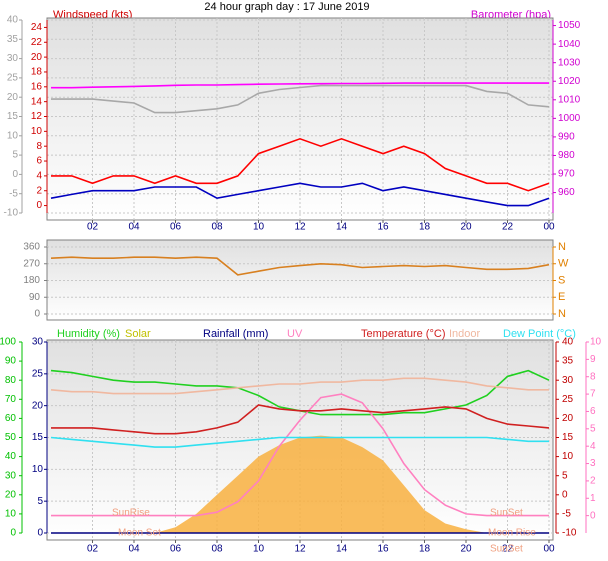  Describe the element at coordinates (31, 280) in the screenshot. I see `y-tick-label: 180` at that location.